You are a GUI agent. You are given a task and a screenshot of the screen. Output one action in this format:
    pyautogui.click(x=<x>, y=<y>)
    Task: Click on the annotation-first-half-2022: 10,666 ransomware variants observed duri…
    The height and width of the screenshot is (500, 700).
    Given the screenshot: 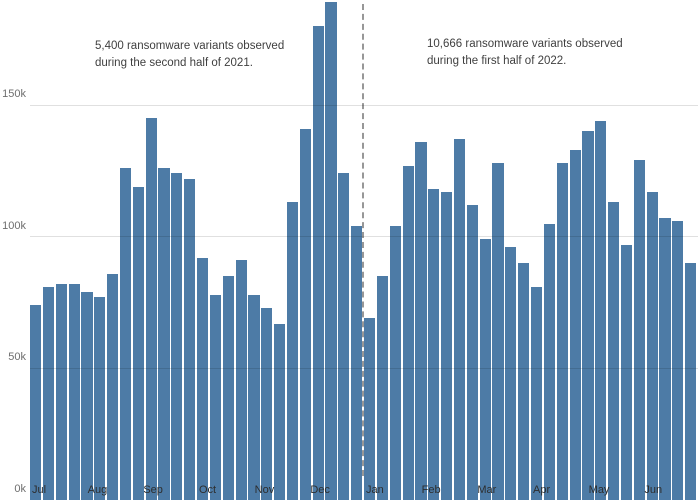 What is the action you would take?
    pyautogui.click(x=525, y=52)
    